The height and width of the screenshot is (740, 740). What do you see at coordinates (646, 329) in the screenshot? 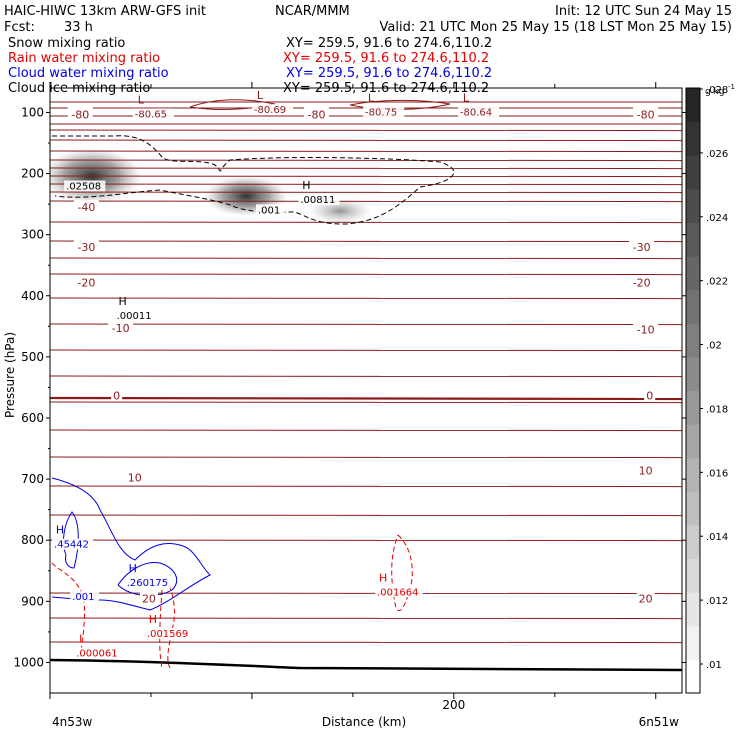
I see `temperature-label: -10` at bounding box center [646, 329].